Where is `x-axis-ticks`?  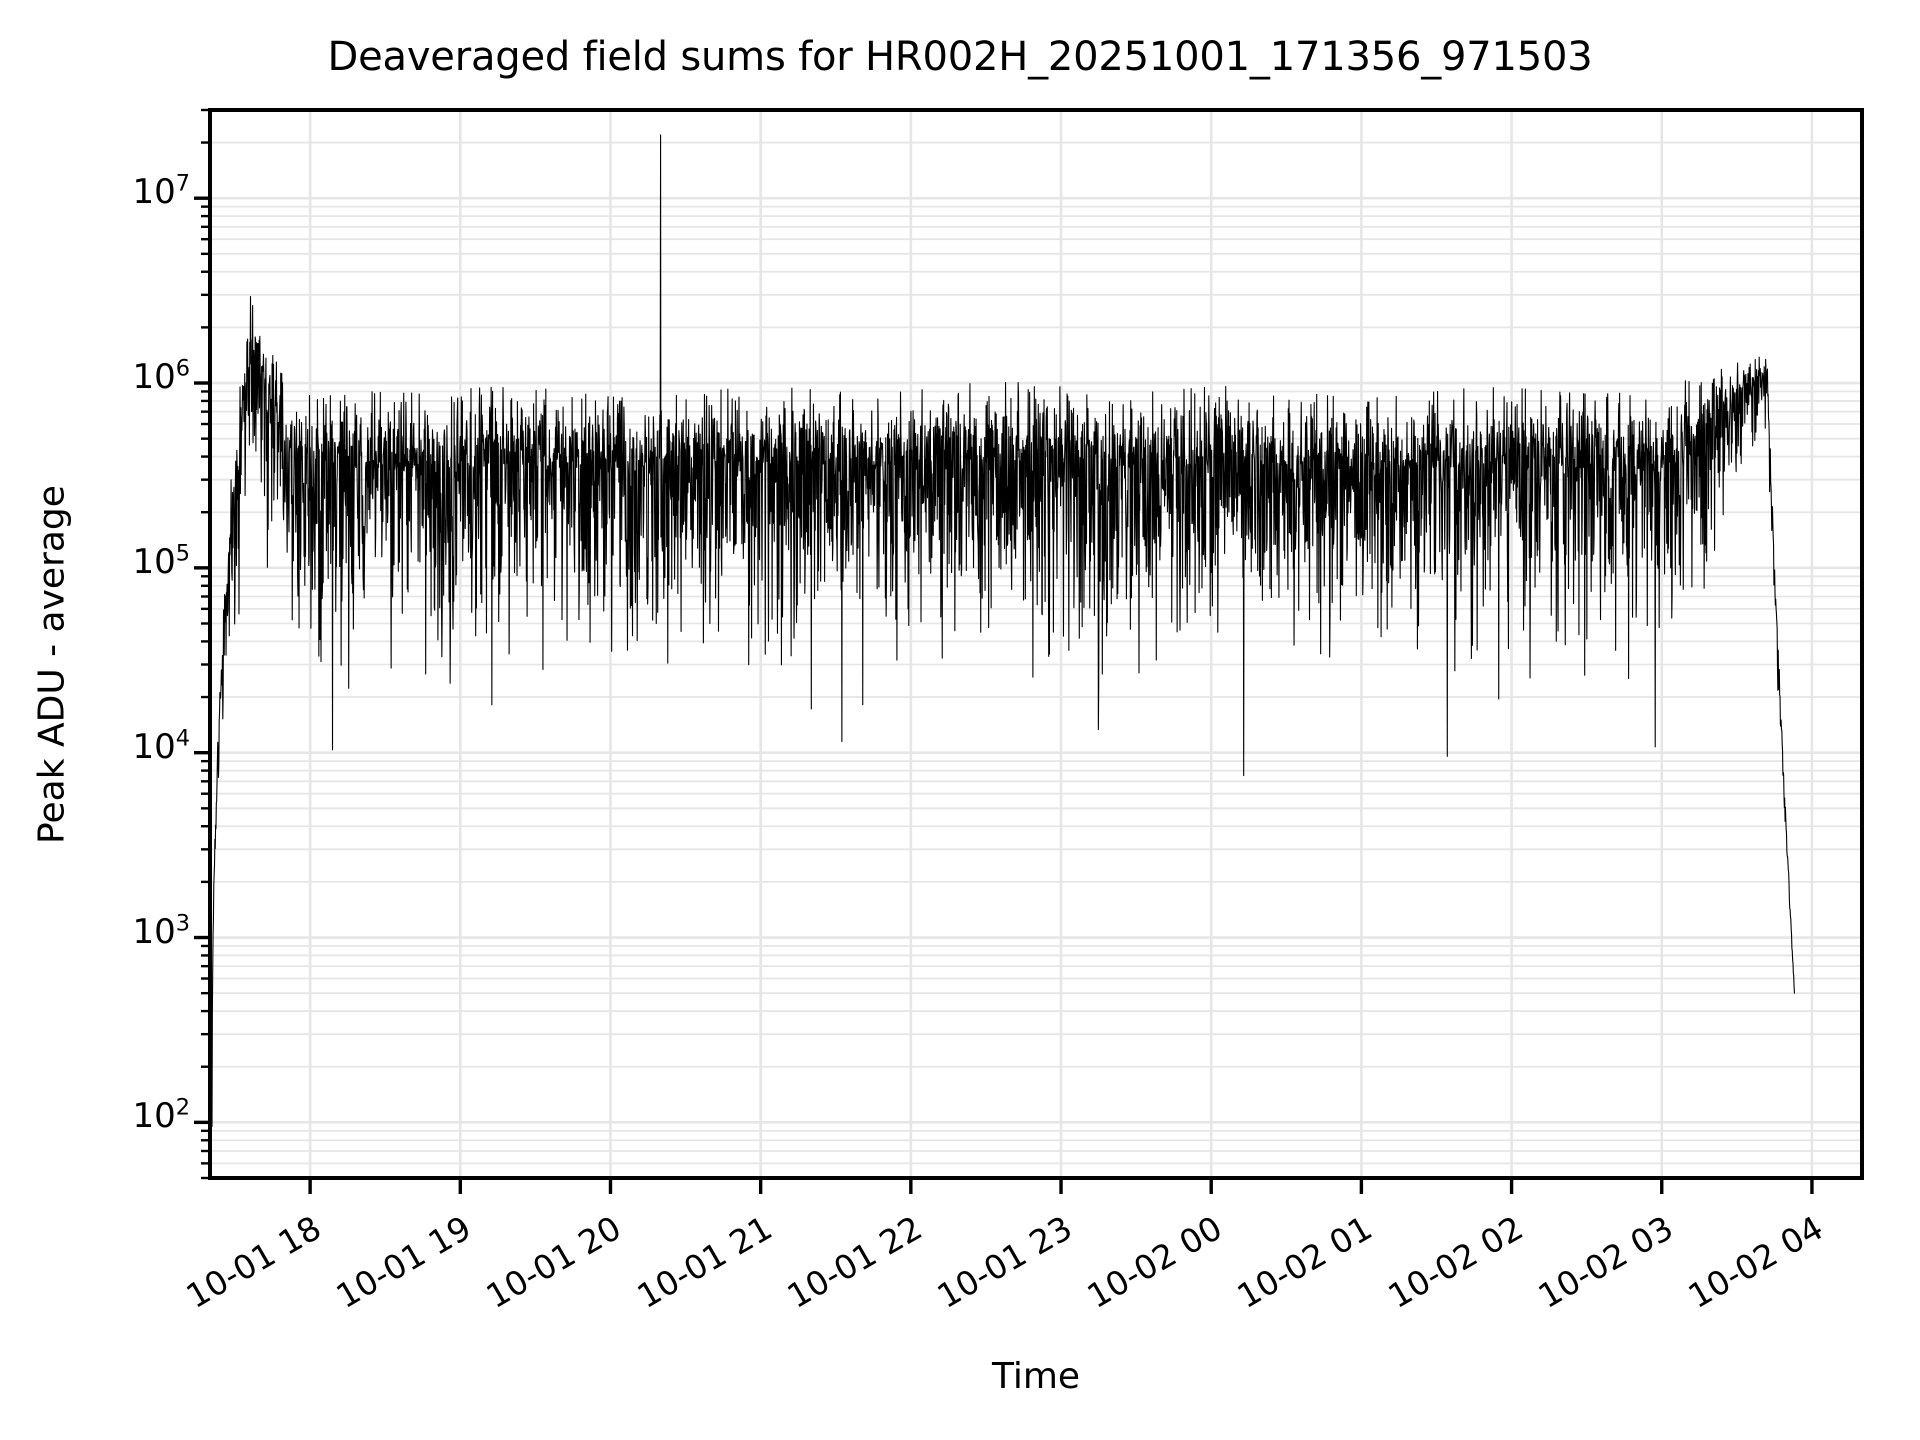 x-axis-ticks is located at coordinates (1061, 1186).